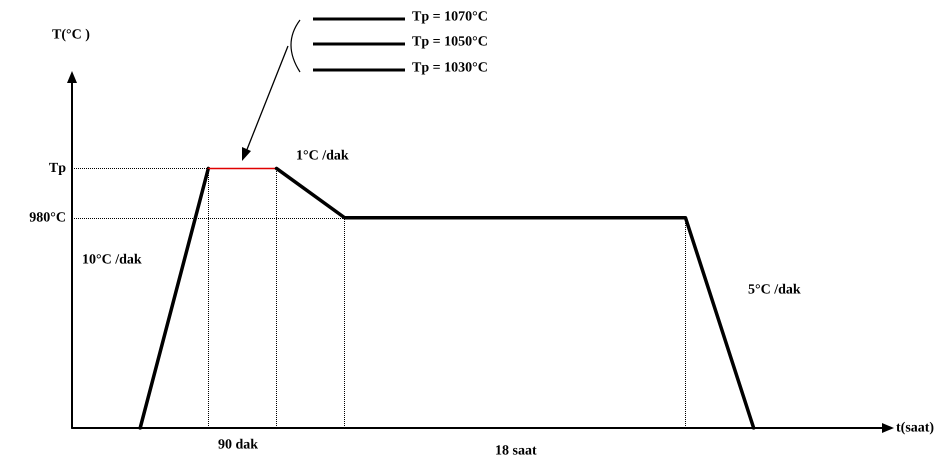 The image size is (942, 464). What do you see at coordinates (450, 42) in the screenshot?
I see `text: Tp = 1050°C` at bounding box center [450, 42].